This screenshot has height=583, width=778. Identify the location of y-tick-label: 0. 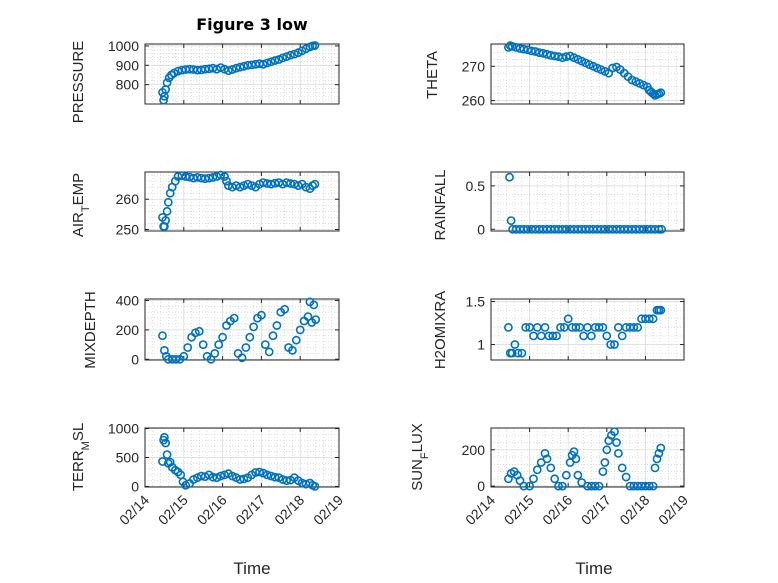
(135, 359).